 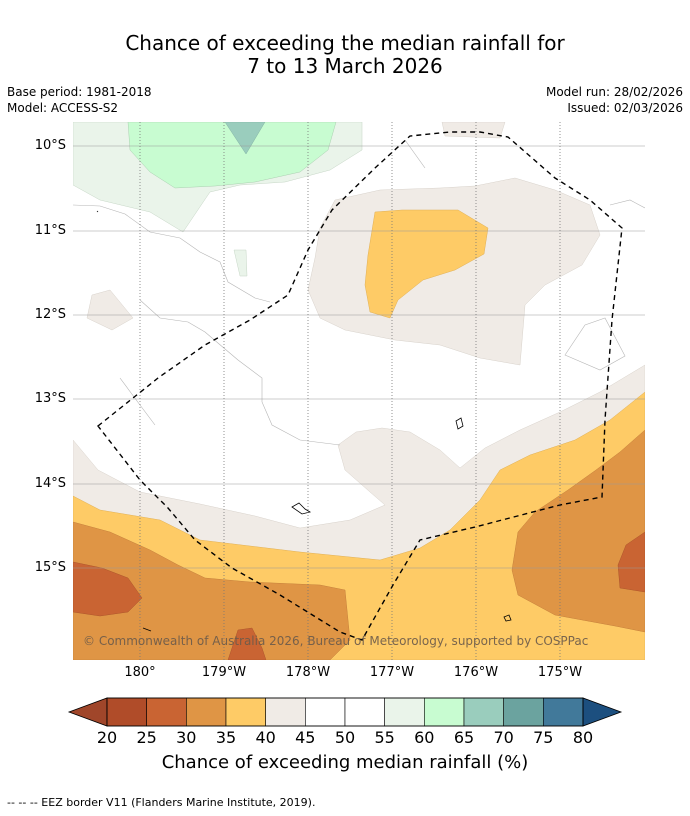 I want to click on colorbar-tick-60: 60, so click(x=424, y=737).